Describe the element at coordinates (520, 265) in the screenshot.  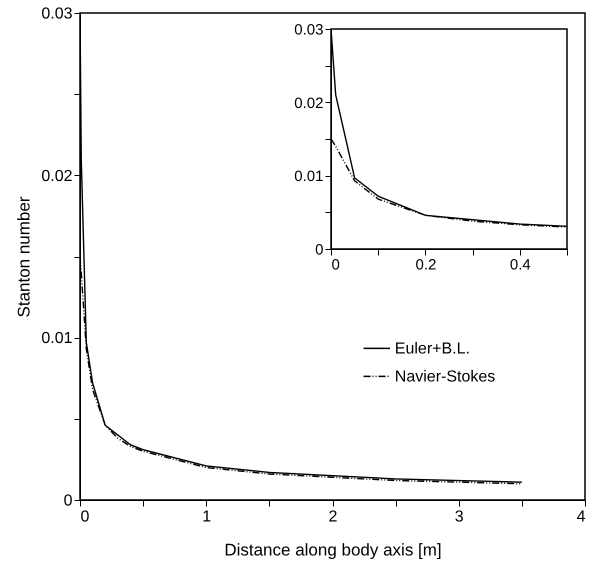
I see `x-tick-label: 0.4` at that location.